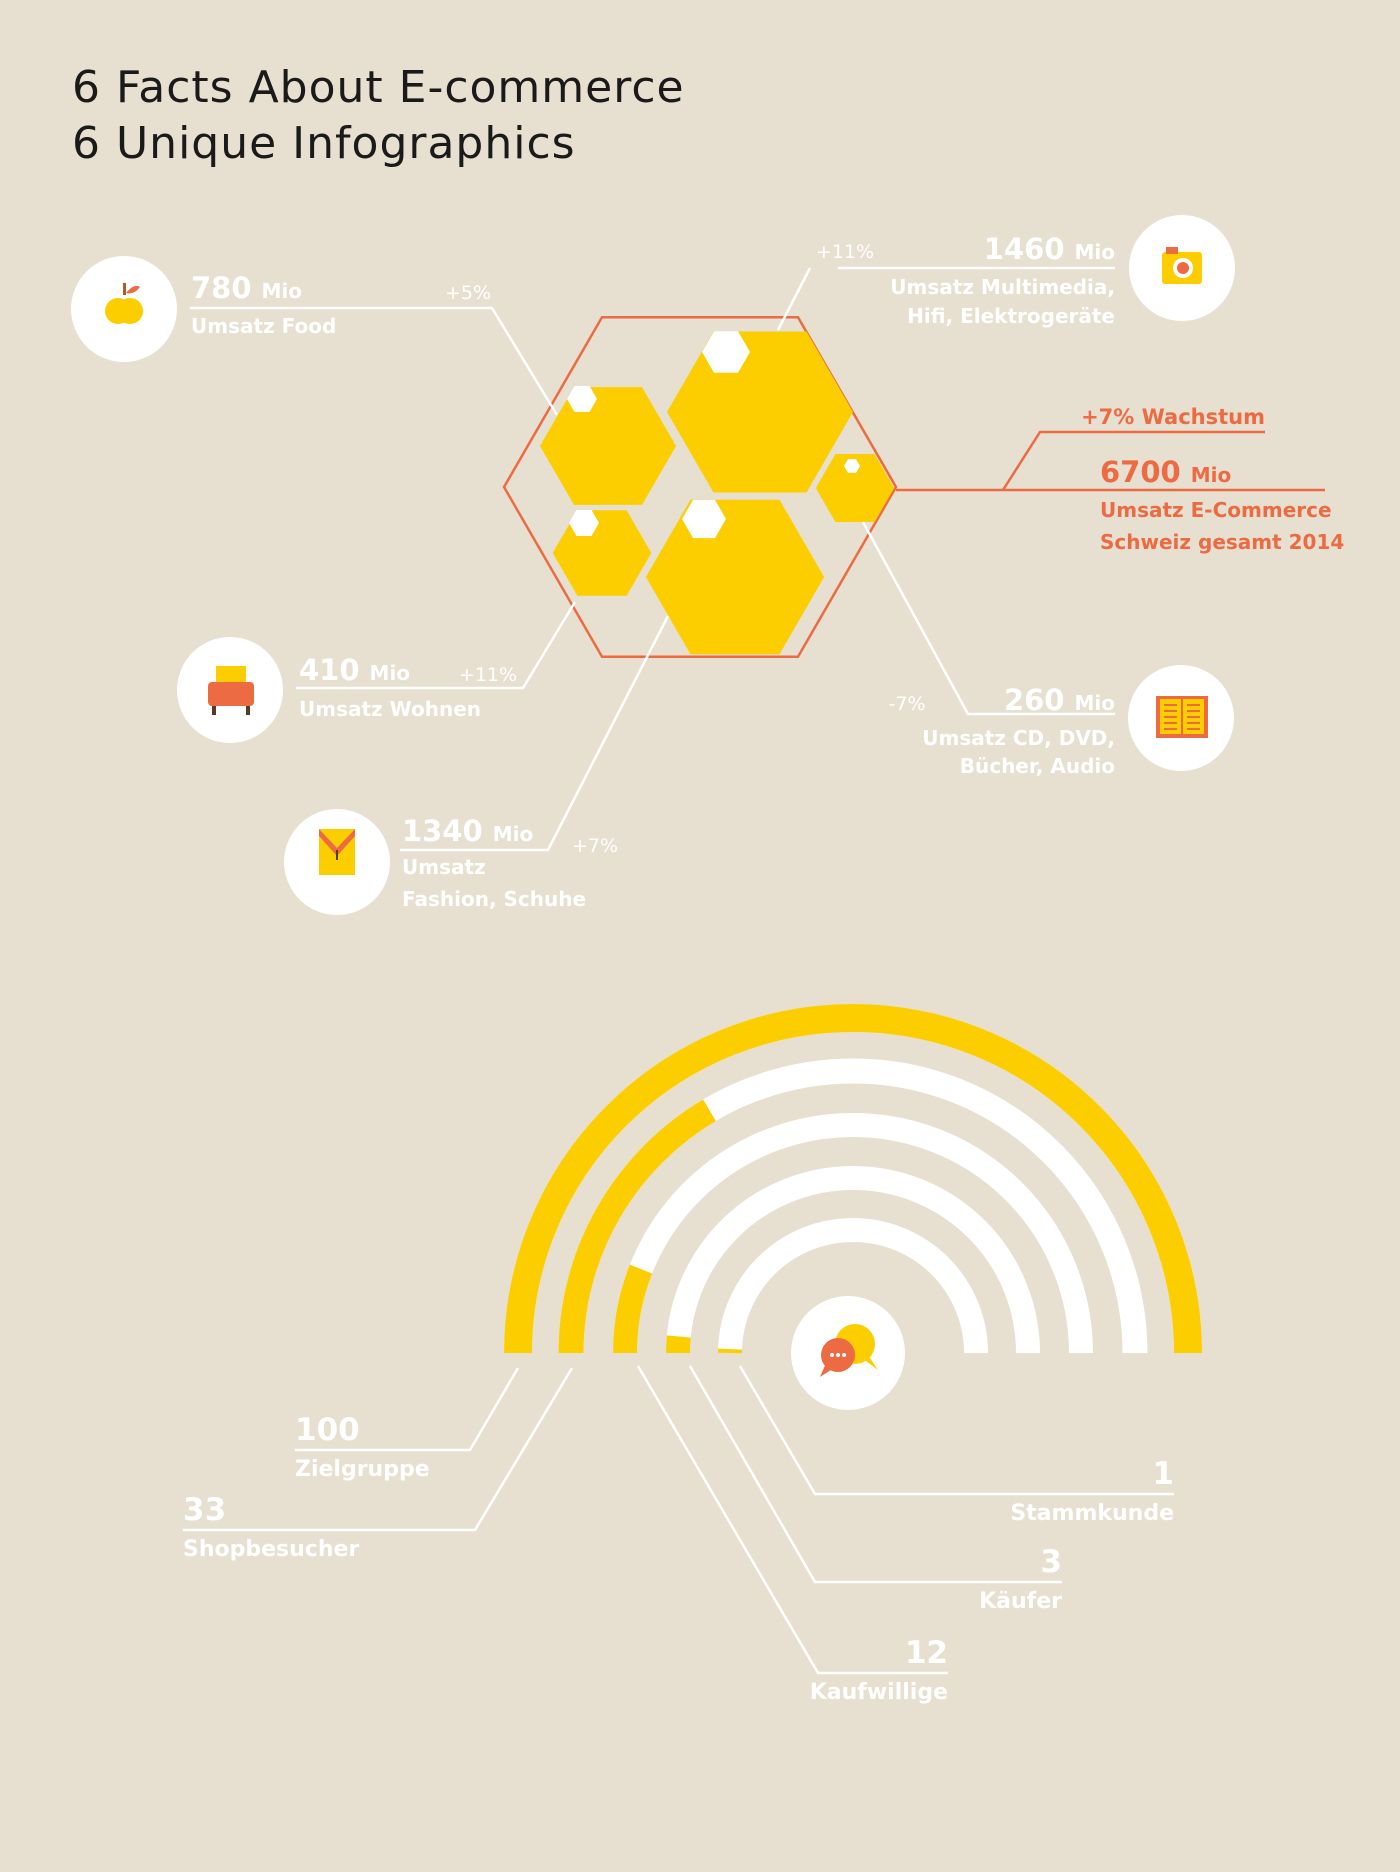 This screenshot has height=1872, width=1400. I want to click on camera-icon, so click(1182, 265).